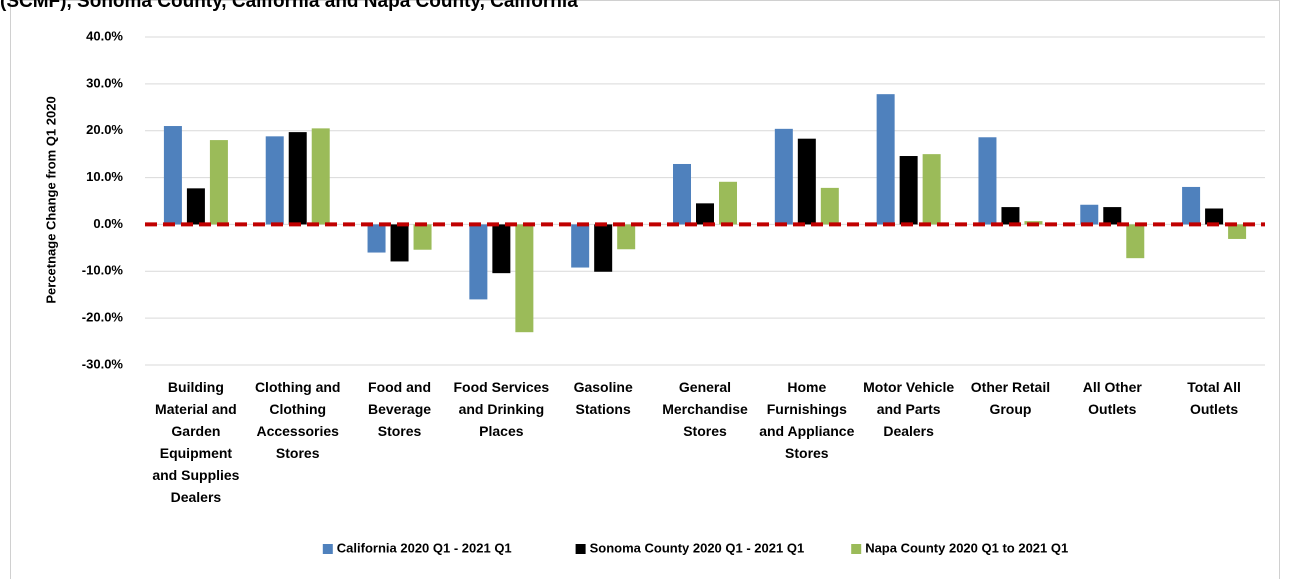  I want to click on x-tick-label: Total All Outlets, so click(1214, 398).